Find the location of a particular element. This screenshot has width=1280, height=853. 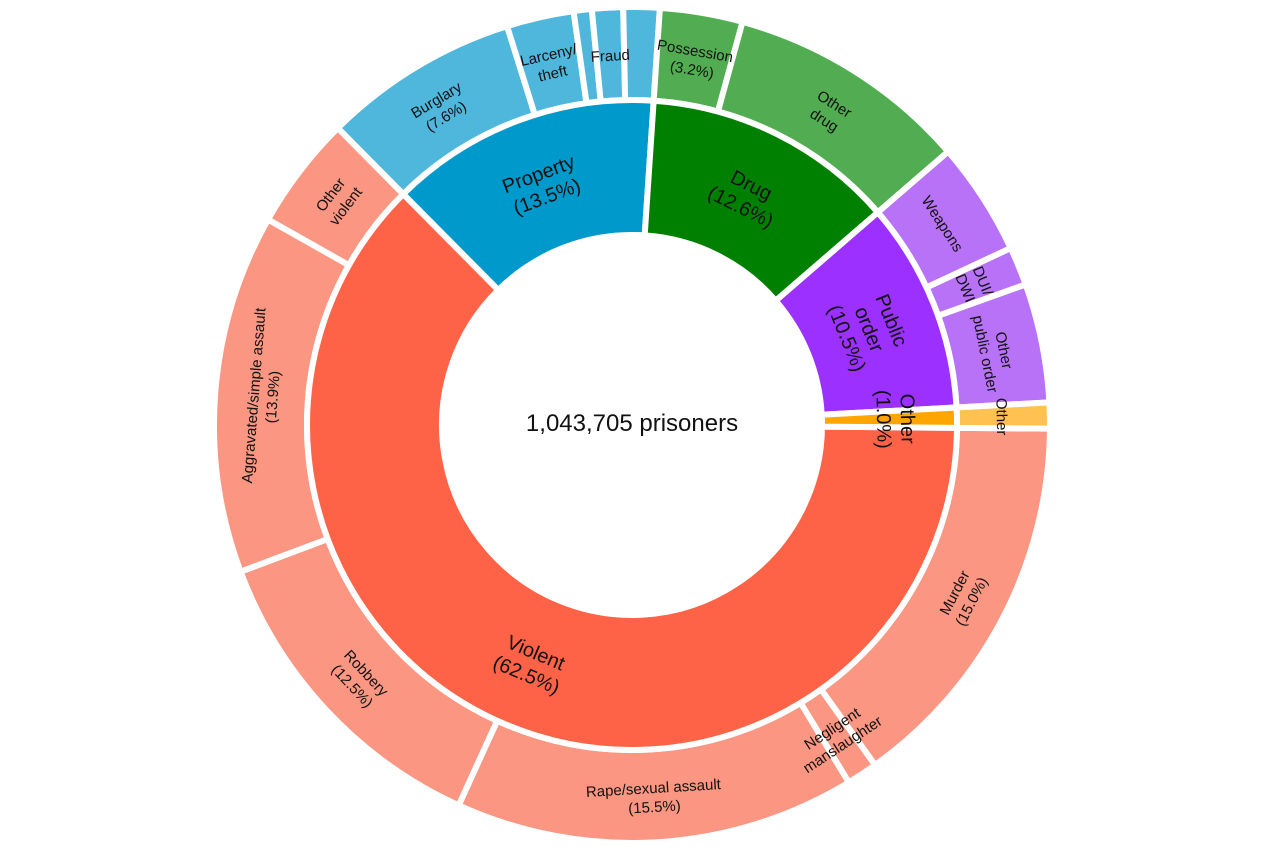

inner-wedge-other is located at coordinates (889, 417).